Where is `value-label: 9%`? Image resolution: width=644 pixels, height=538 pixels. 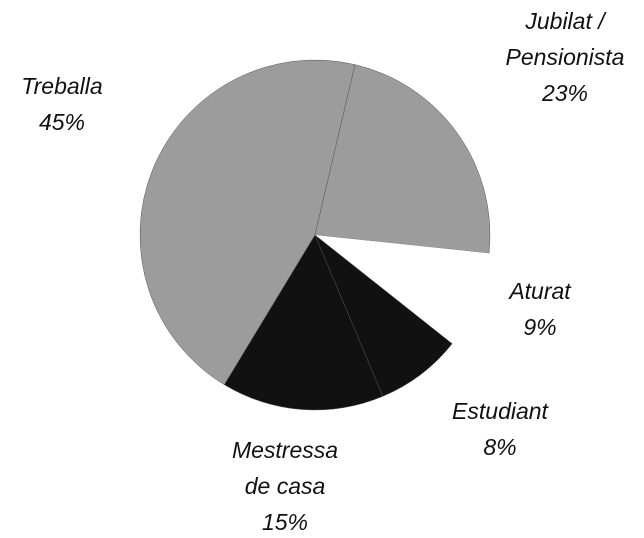 value-label: 9% is located at coordinates (540, 327).